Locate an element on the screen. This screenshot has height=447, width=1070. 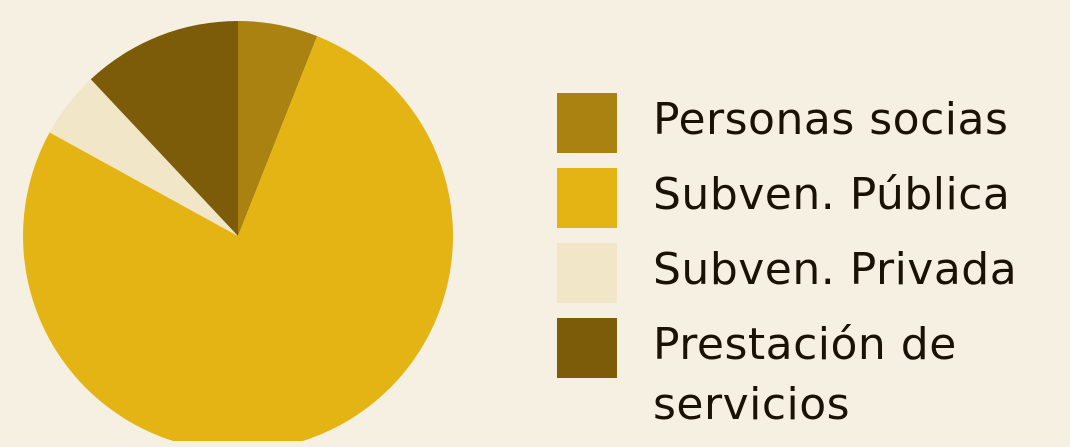
legend-item-prestacion-de-servicios: Prestación de servicios is located at coordinates (812, 375).